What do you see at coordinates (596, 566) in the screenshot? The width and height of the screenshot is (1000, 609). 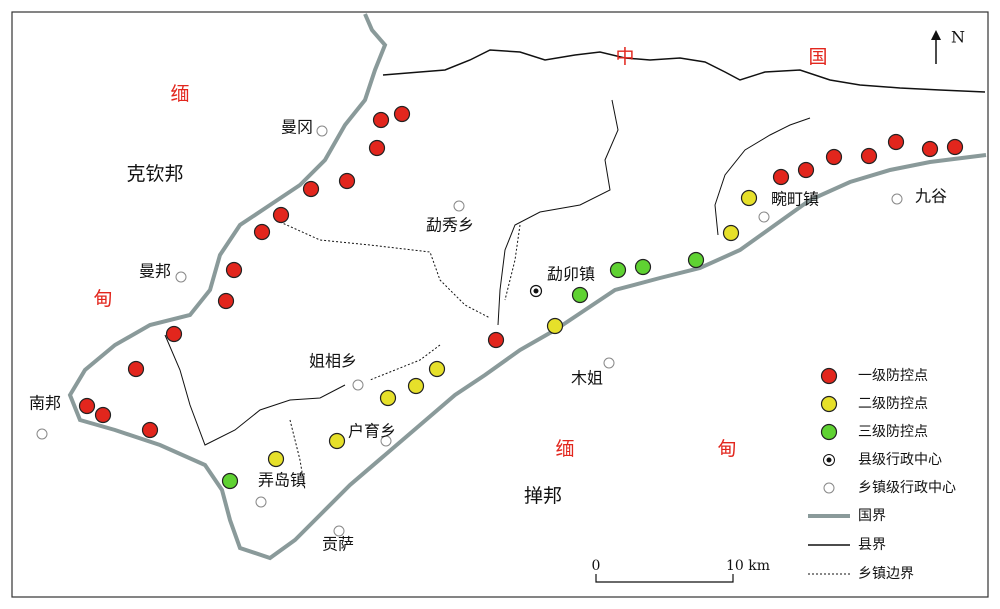 I see `scale-start: 0` at bounding box center [596, 566].